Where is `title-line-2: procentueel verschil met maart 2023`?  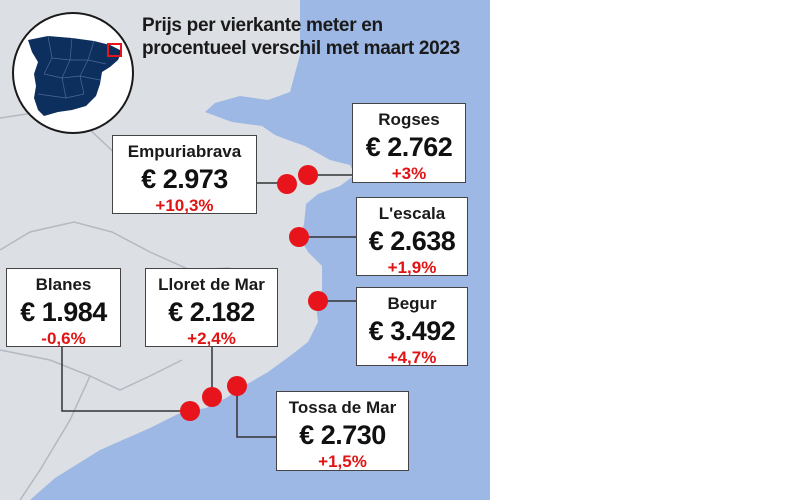
title-line-2: procentueel verschil met maart 2023 is located at coordinates (301, 48).